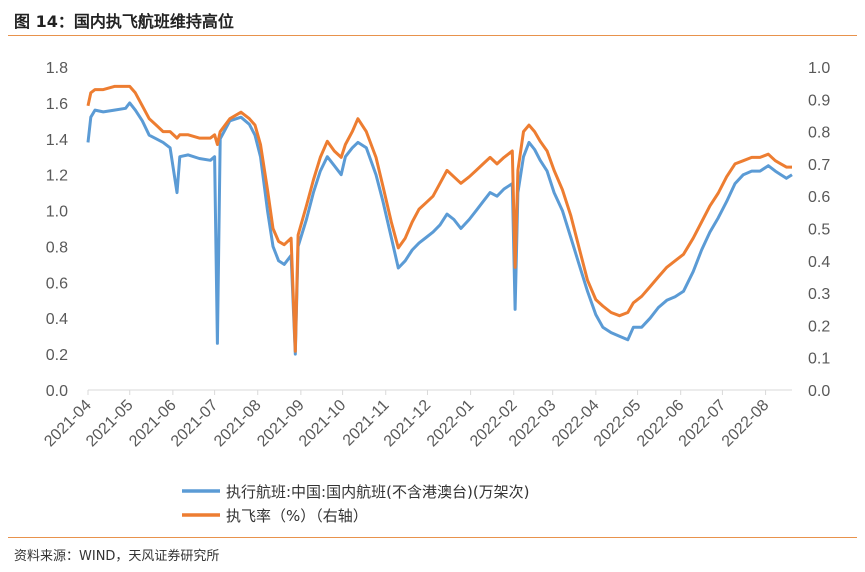 Image resolution: width=865 pixels, height=572 pixels. What do you see at coordinates (378, 492) in the screenshot?
I see `legend-label-flights: 执行航班:中国:国内航班(不含港澳台)(万架次)` at bounding box center [378, 492].